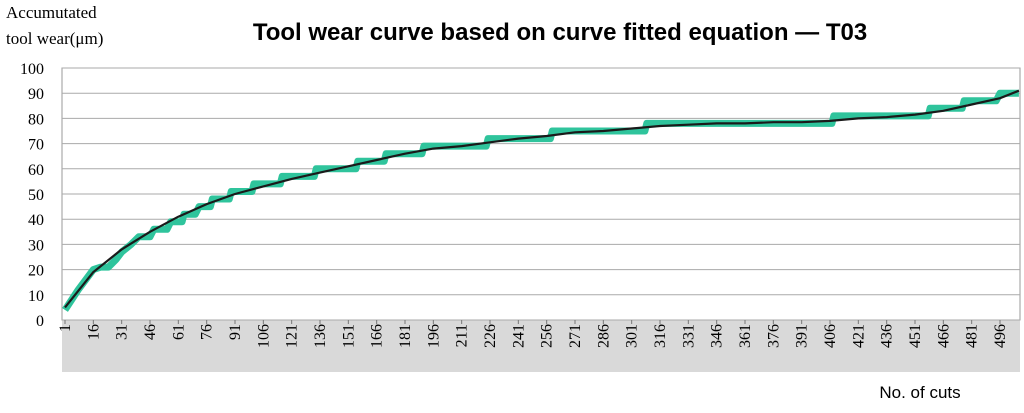 This screenshot has height=413, width=1024. What do you see at coordinates (490, 336) in the screenshot?
I see `x-tick-label: 226` at bounding box center [490, 336].